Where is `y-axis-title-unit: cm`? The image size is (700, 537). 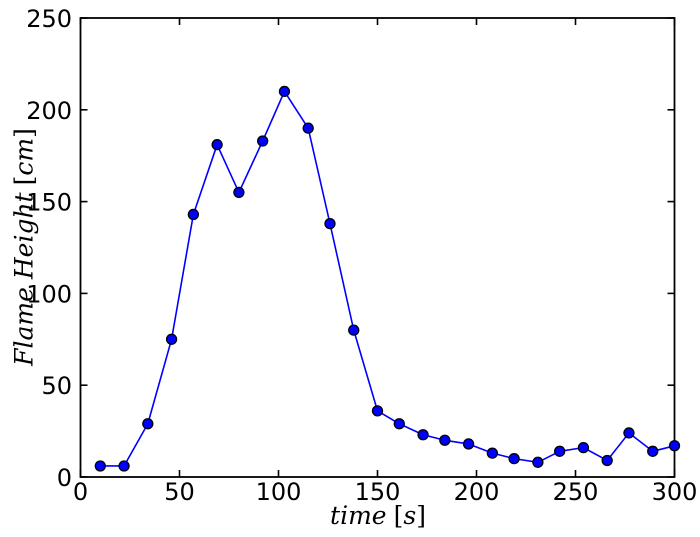
y-axis-title-unit: cm is located at coordinates (24, 156).